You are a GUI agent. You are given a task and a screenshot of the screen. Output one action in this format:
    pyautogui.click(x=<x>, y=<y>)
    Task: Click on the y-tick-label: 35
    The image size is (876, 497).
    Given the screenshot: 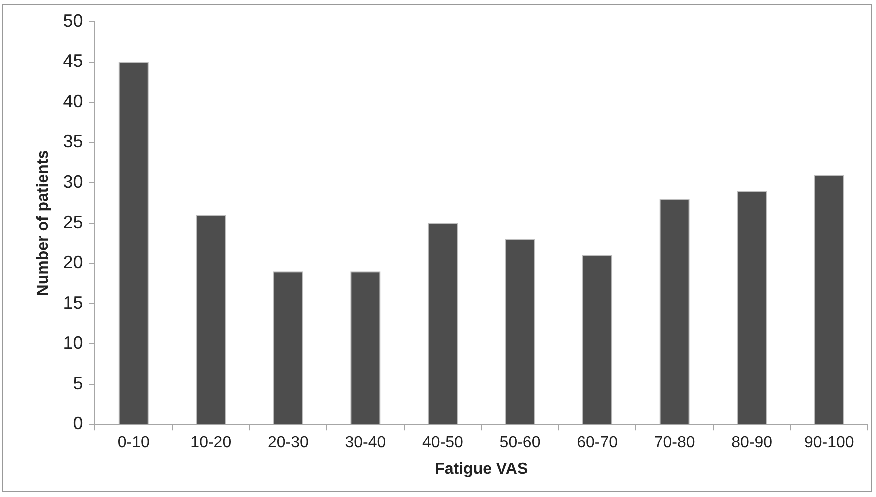 What is the action you would take?
    pyautogui.click(x=73, y=142)
    